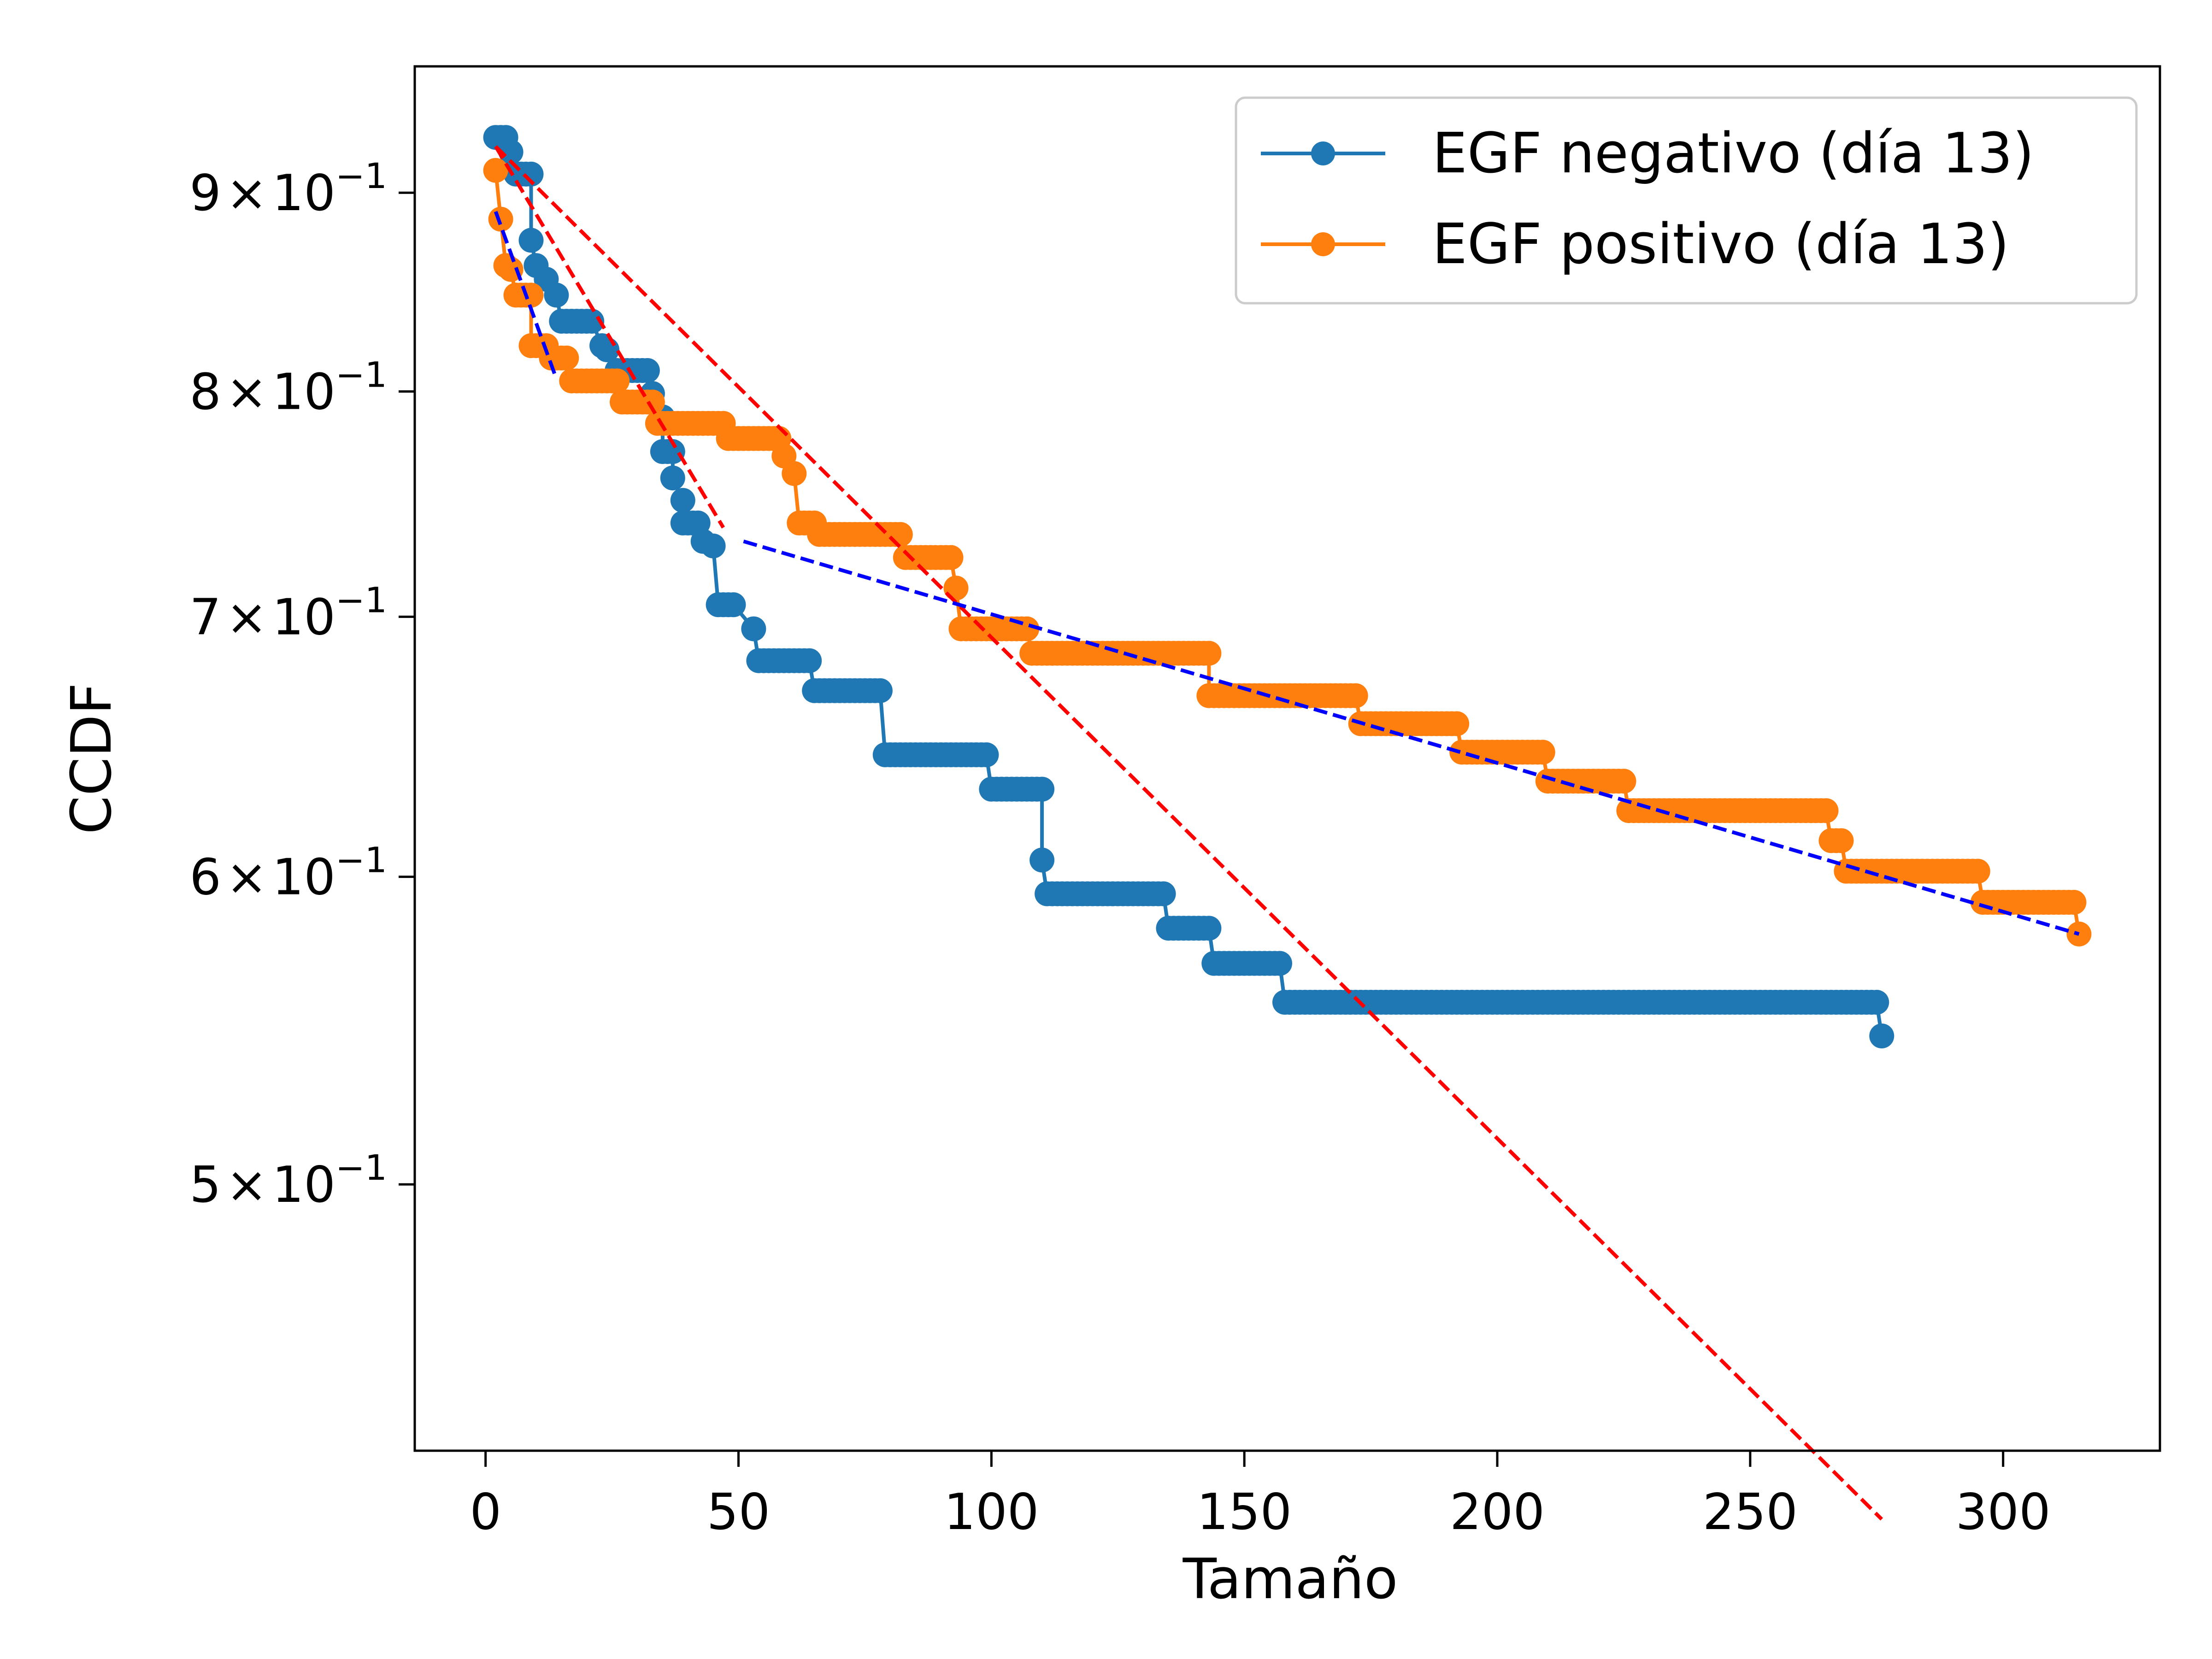 The image size is (2212, 1659). Describe the element at coordinates (92, 758) in the screenshot. I see `y-axis-label: CCDF` at that location.